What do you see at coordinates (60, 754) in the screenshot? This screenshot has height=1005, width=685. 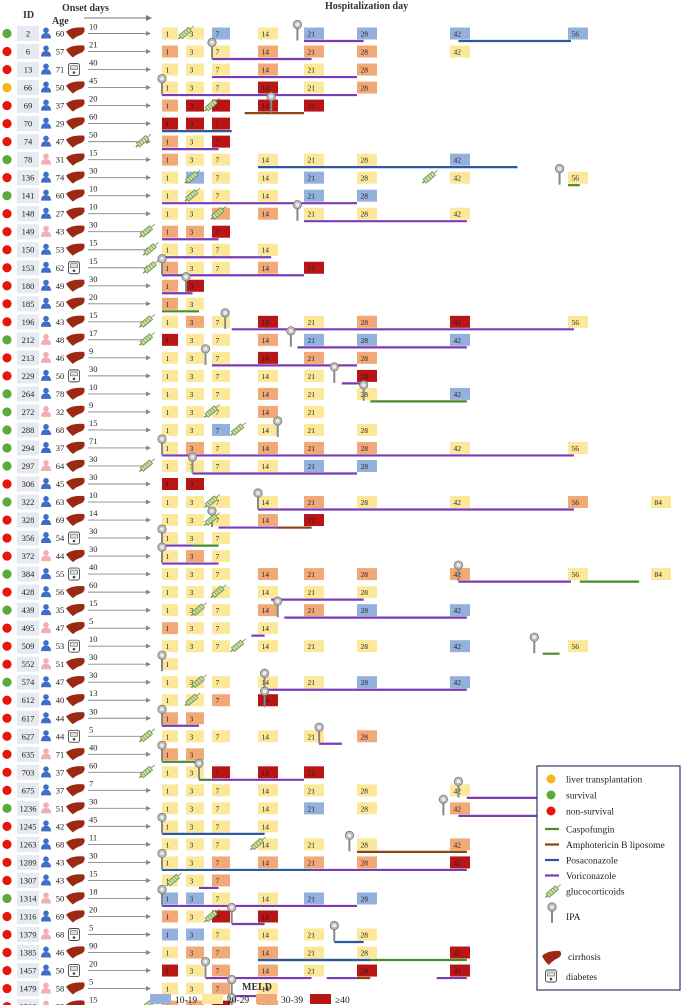 I see `patient-age: 71` at bounding box center [60, 754].